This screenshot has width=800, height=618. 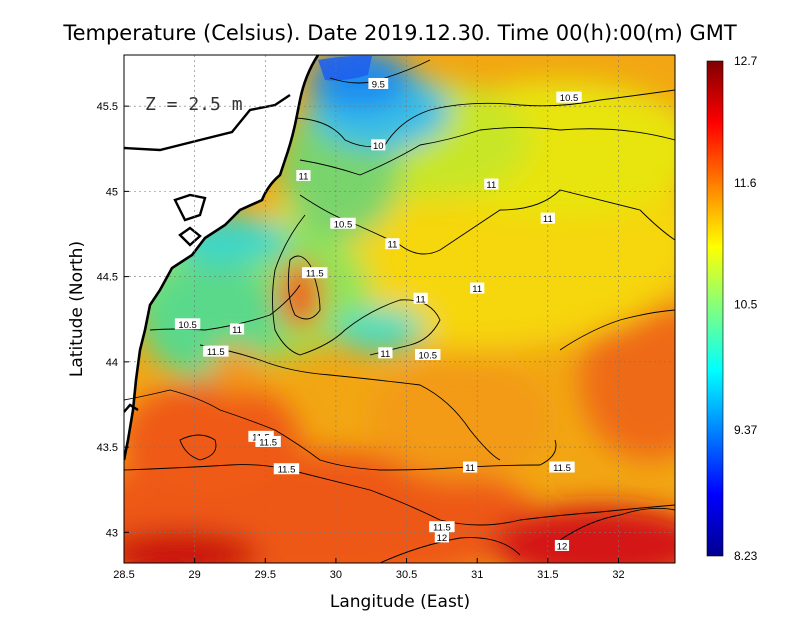 What do you see at coordinates (400, 602) in the screenshot?
I see `x-axis-label: Langitude (East)` at bounding box center [400, 602].